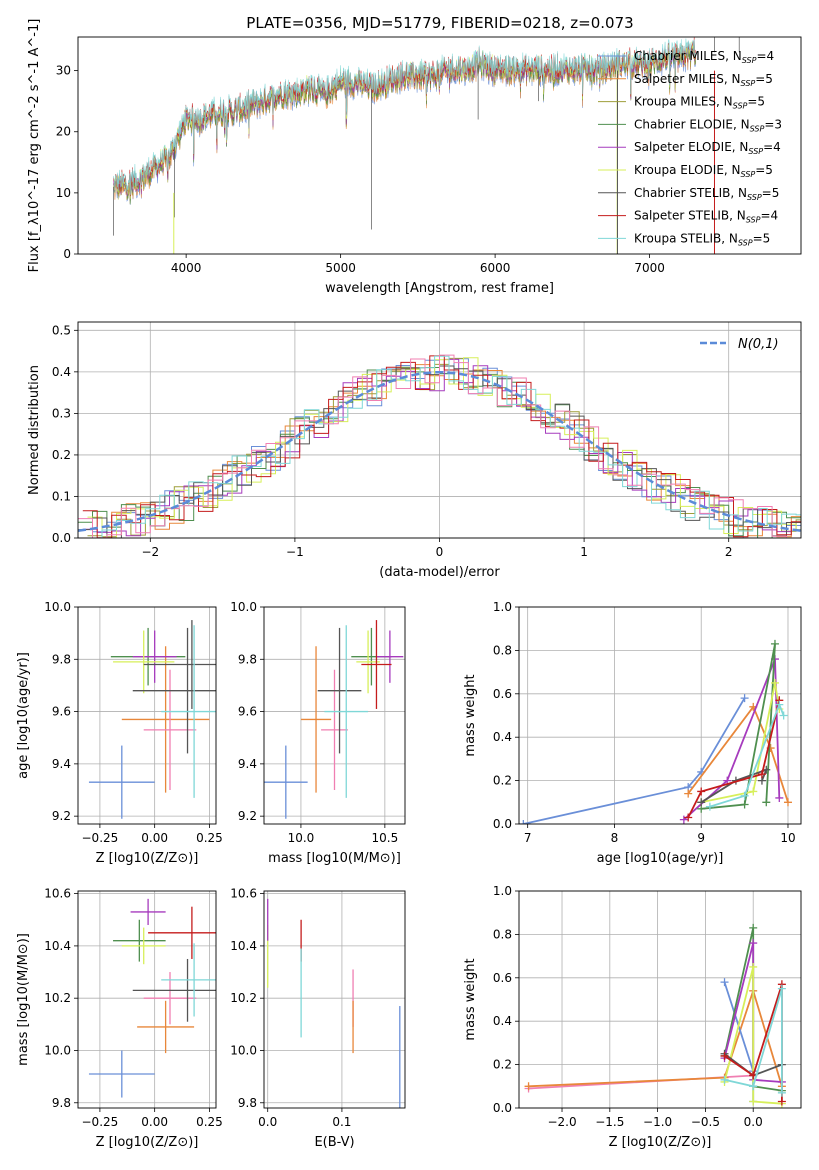 This screenshot has width=819, height=1170. I want to click on y-tick-label: 0.5, so click(61, 330).